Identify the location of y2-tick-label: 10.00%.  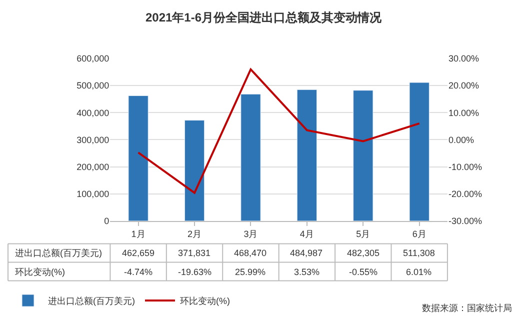
(463, 113).